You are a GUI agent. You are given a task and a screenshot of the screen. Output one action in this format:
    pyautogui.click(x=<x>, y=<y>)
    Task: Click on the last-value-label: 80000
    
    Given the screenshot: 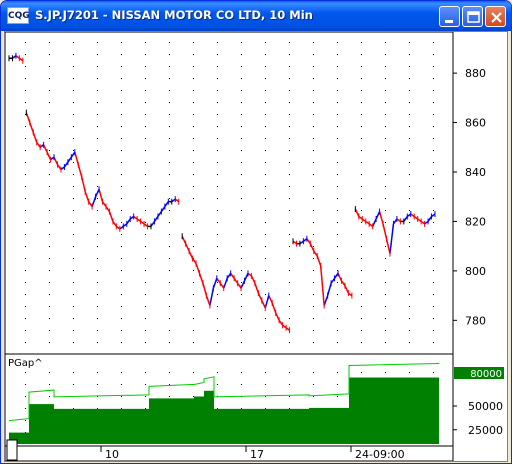 What is the action you would take?
    pyautogui.click(x=486, y=374)
    